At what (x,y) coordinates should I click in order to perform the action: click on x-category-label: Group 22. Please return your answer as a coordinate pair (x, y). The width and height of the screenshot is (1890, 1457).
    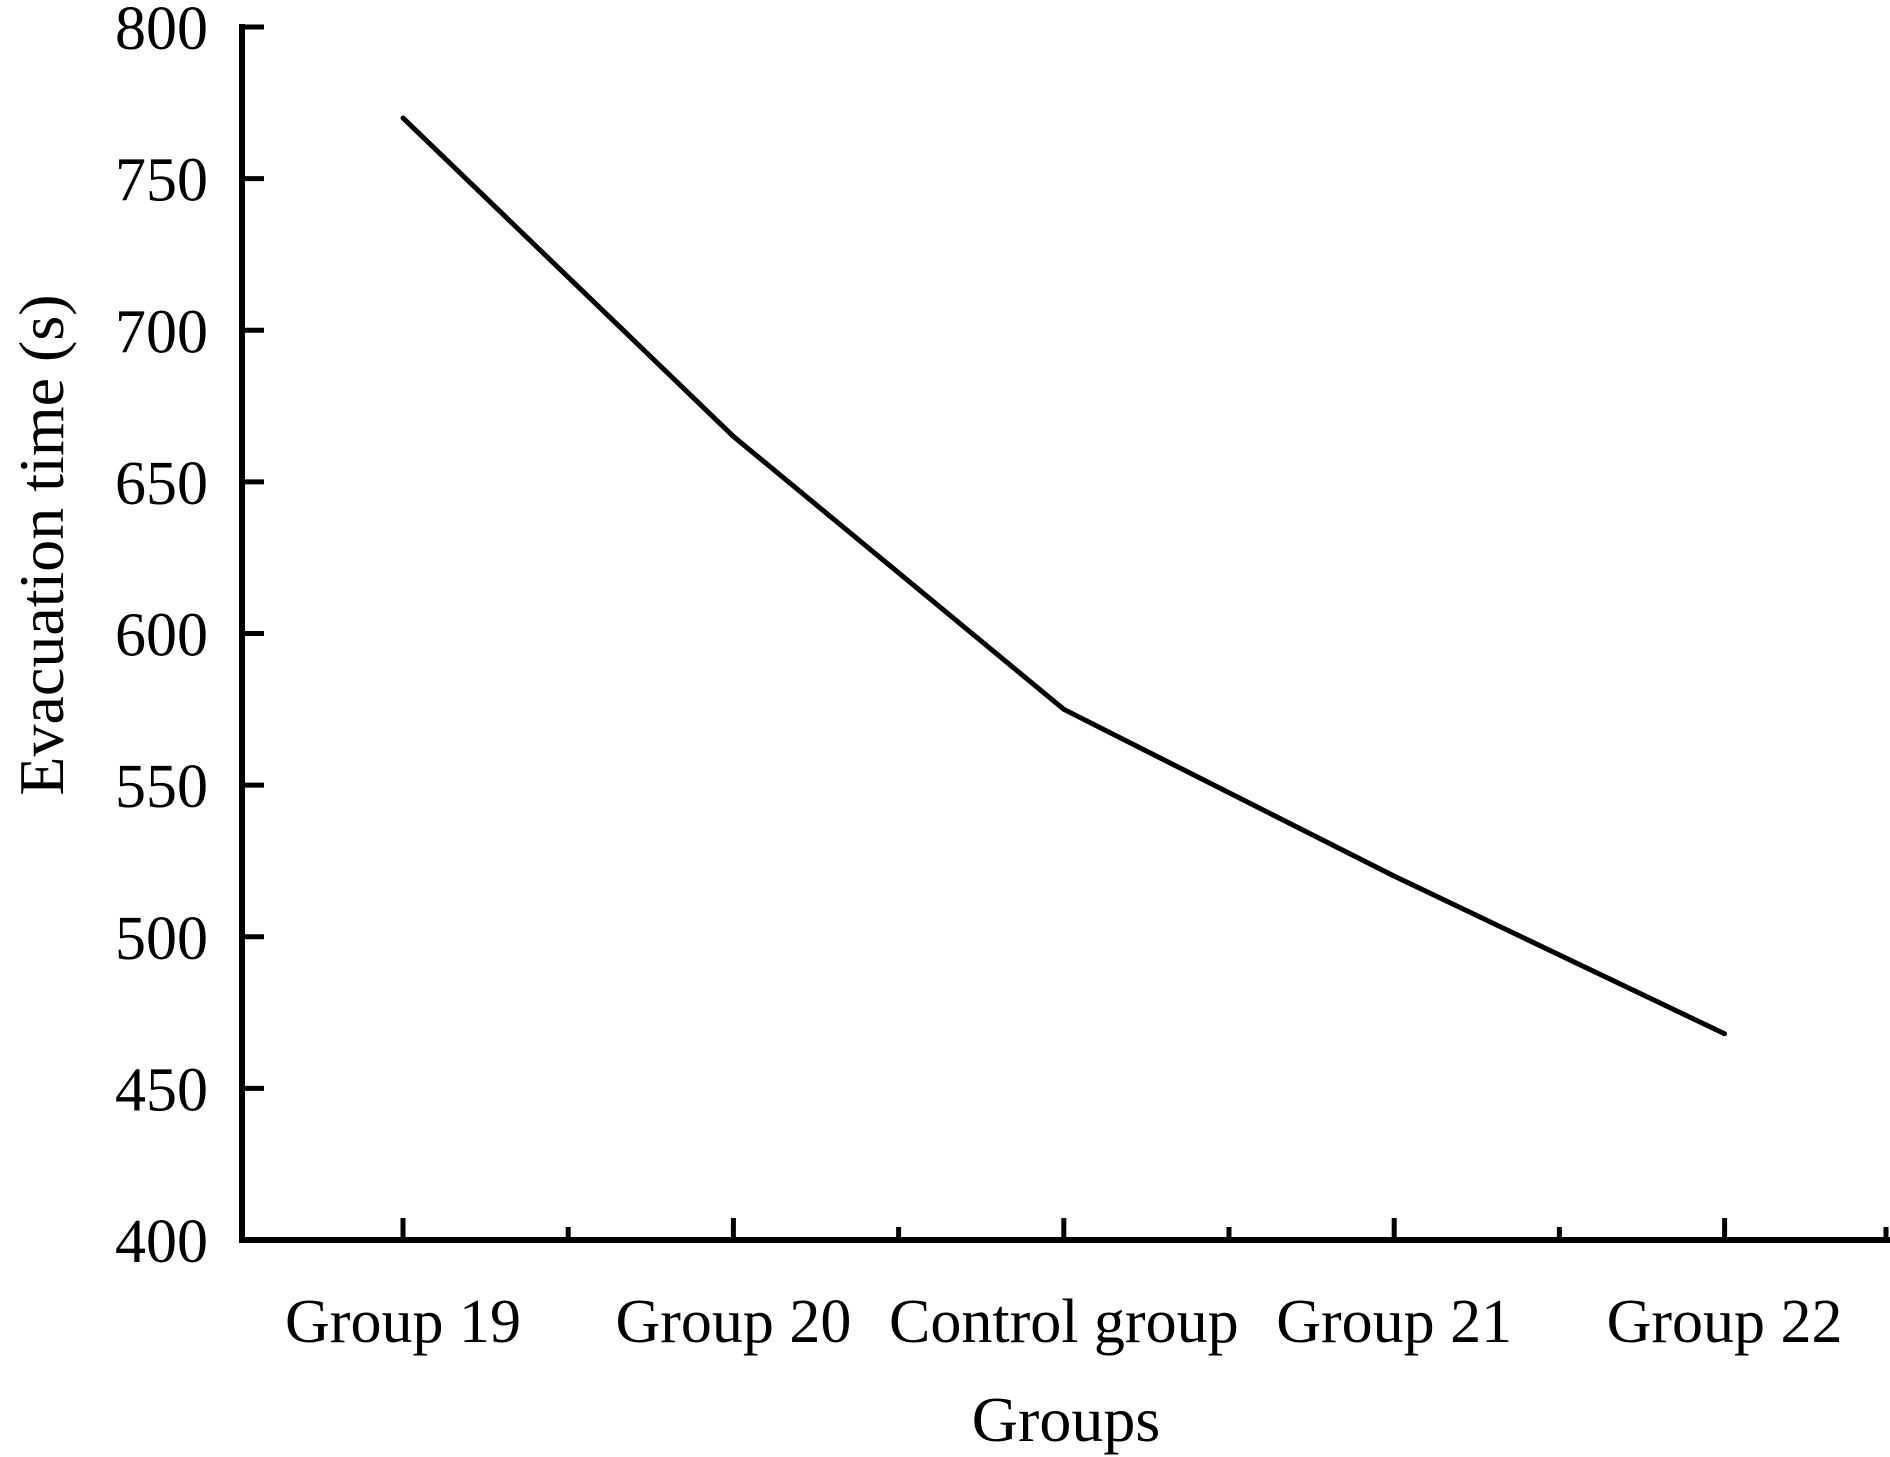
    Looking at the image, I should click on (1725, 1322).